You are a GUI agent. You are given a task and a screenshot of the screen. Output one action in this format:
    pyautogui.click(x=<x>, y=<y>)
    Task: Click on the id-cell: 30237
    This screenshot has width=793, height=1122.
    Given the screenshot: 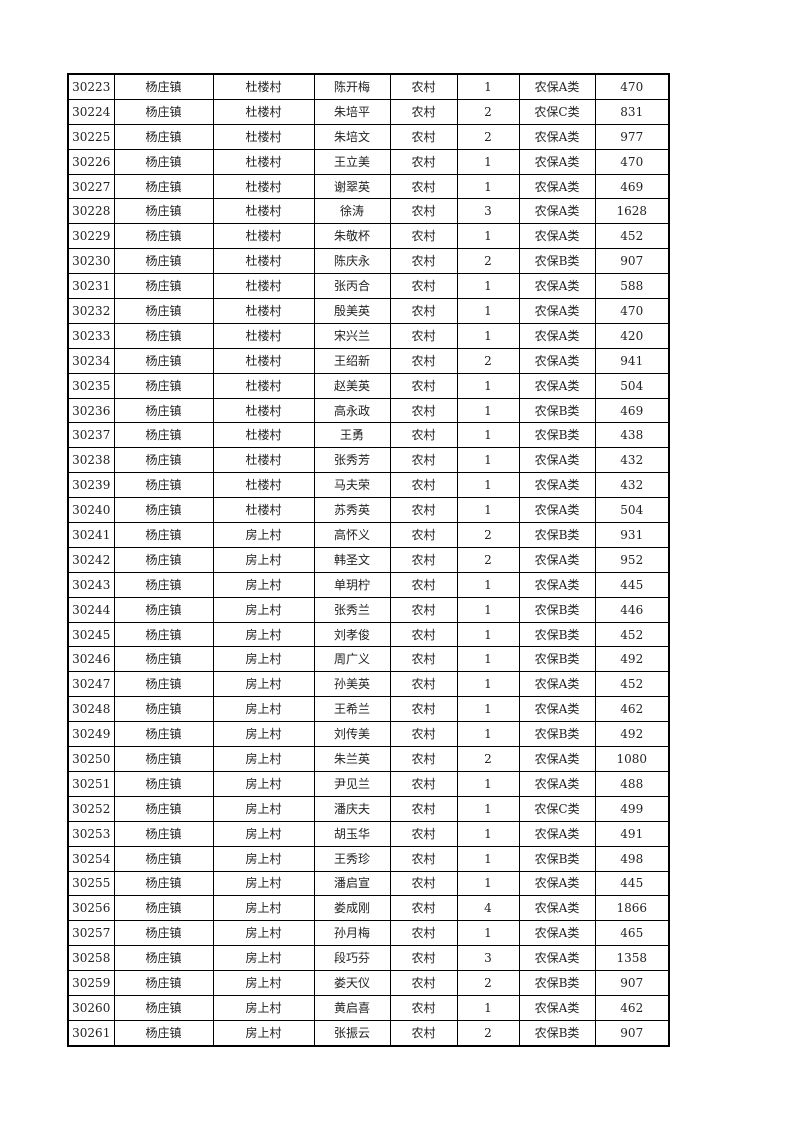 What is the action you would take?
    pyautogui.click(x=91, y=435)
    